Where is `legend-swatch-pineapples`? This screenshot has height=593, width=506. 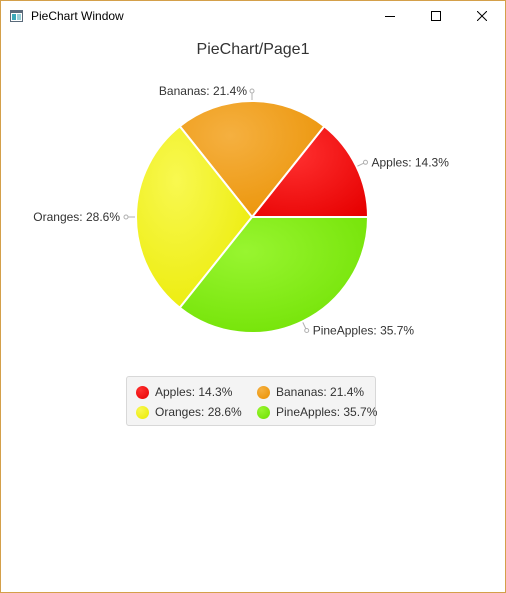
legend-swatch-pineapples is located at coordinates (263, 412).